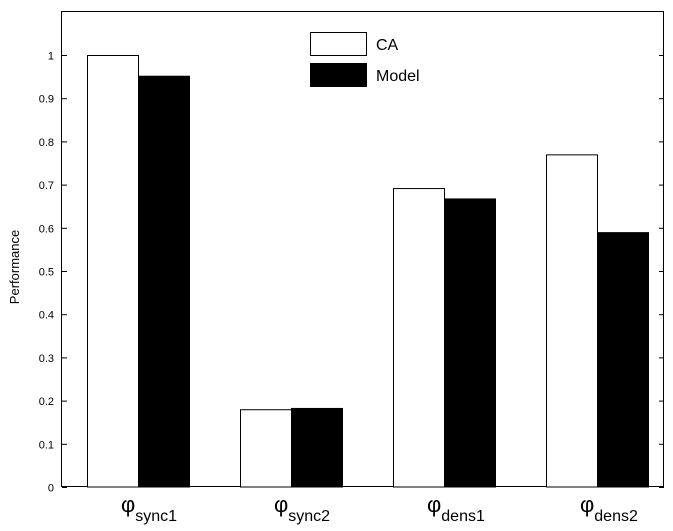  Describe the element at coordinates (46, 273) in the screenshot. I see `y-tick-label: 0.5` at that location.